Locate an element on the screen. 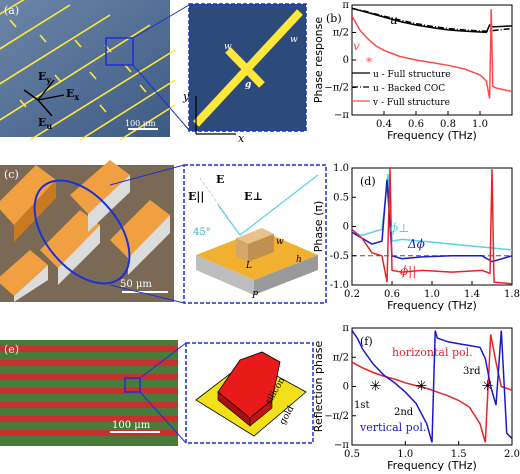 This screenshot has width=520, height=474. y-tick-label: 1.0 is located at coordinates (341, 168).